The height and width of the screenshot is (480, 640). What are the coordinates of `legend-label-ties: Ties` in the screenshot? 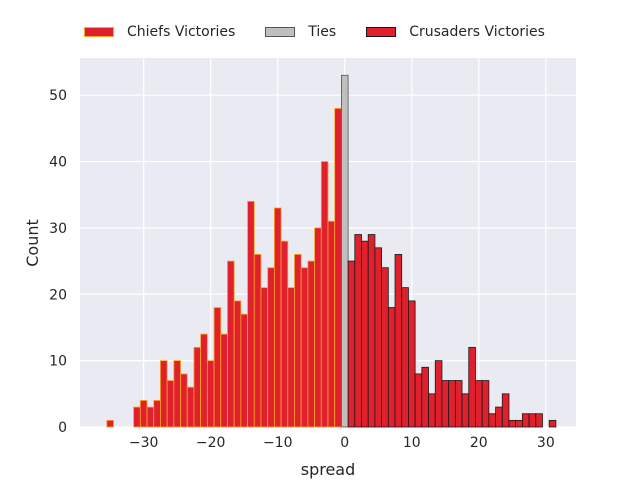 It's located at (322, 32).